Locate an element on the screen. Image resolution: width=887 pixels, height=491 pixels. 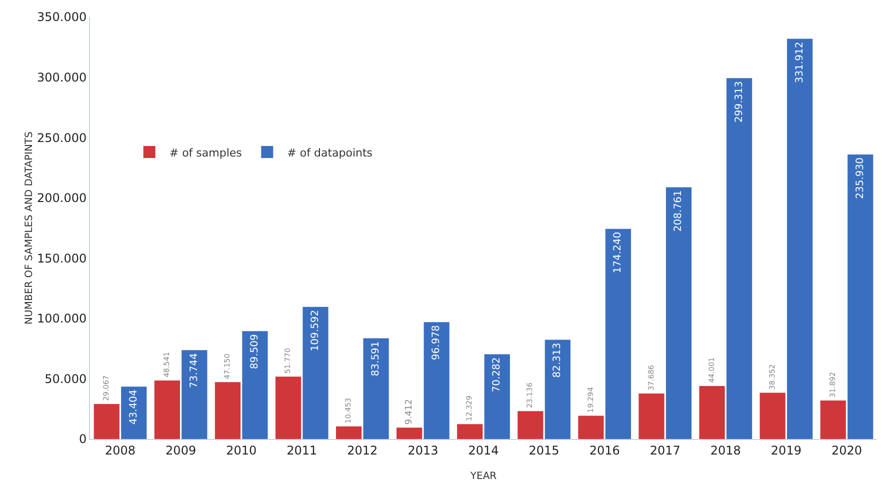
data-label: 96.978 is located at coordinates (436, 342).